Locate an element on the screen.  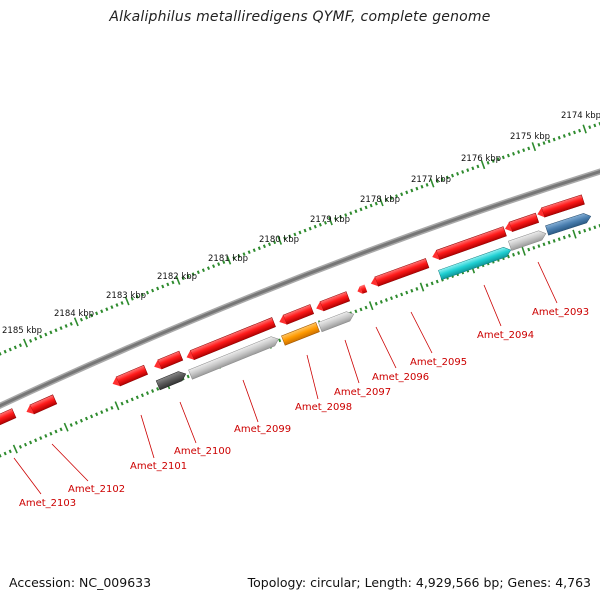
ruler-label-2179: 2179 kbp is located at coordinates (330, 220).